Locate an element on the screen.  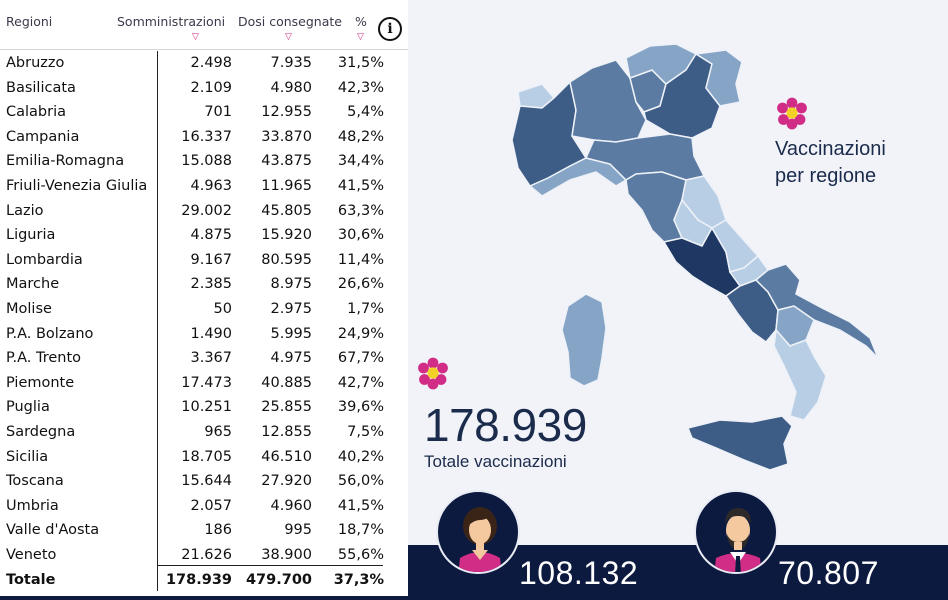
administrations-cell: 15.644 is located at coordinates (206, 481).